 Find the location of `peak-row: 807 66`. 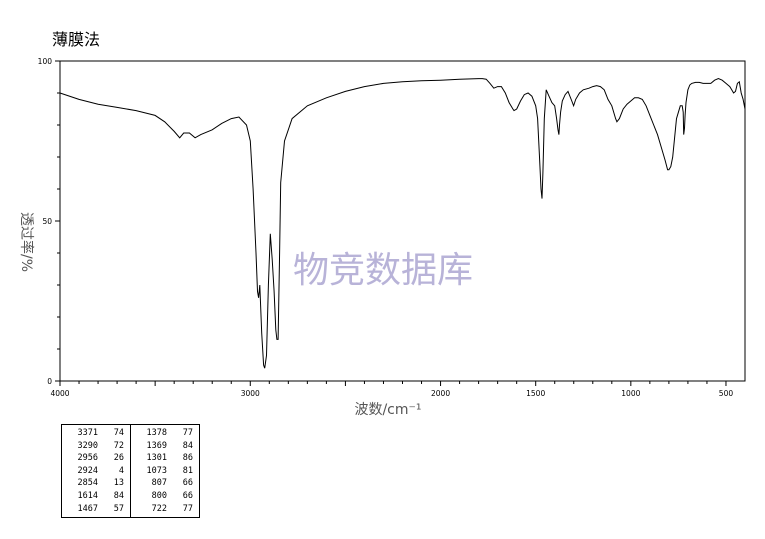

peak-row: 807 66 is located at coordinates (165, 483).